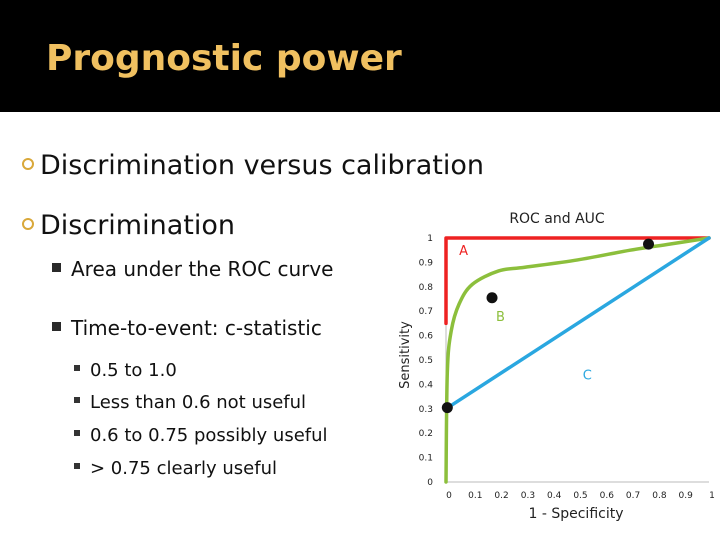 This screenshot has width=720, height=540. Describe the element at coordinates (198, 402) in the screenshot. I see `bullet-text: Less than 0.6 not useful` at that location.